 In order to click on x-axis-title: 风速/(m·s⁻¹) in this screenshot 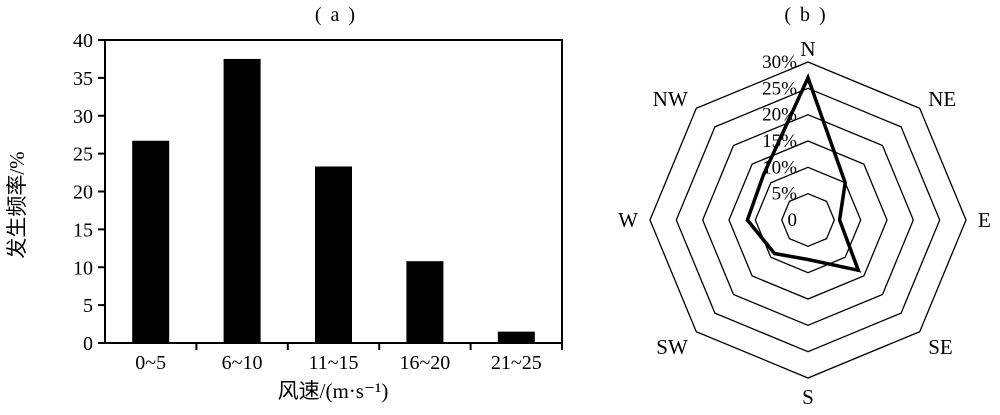, I will do `click(333, 391)`.